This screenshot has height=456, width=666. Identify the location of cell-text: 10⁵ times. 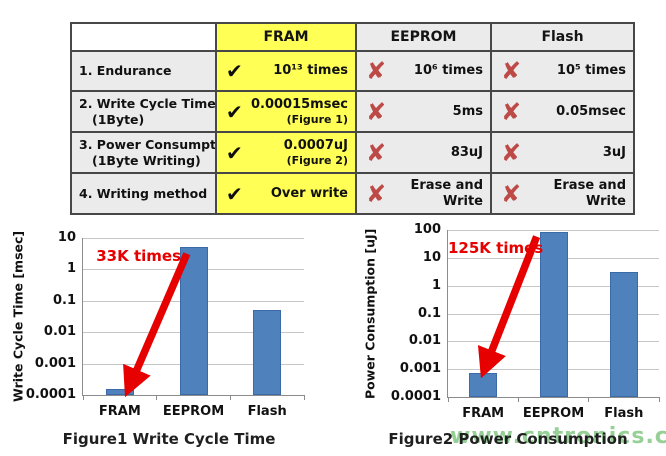
(573, 71).